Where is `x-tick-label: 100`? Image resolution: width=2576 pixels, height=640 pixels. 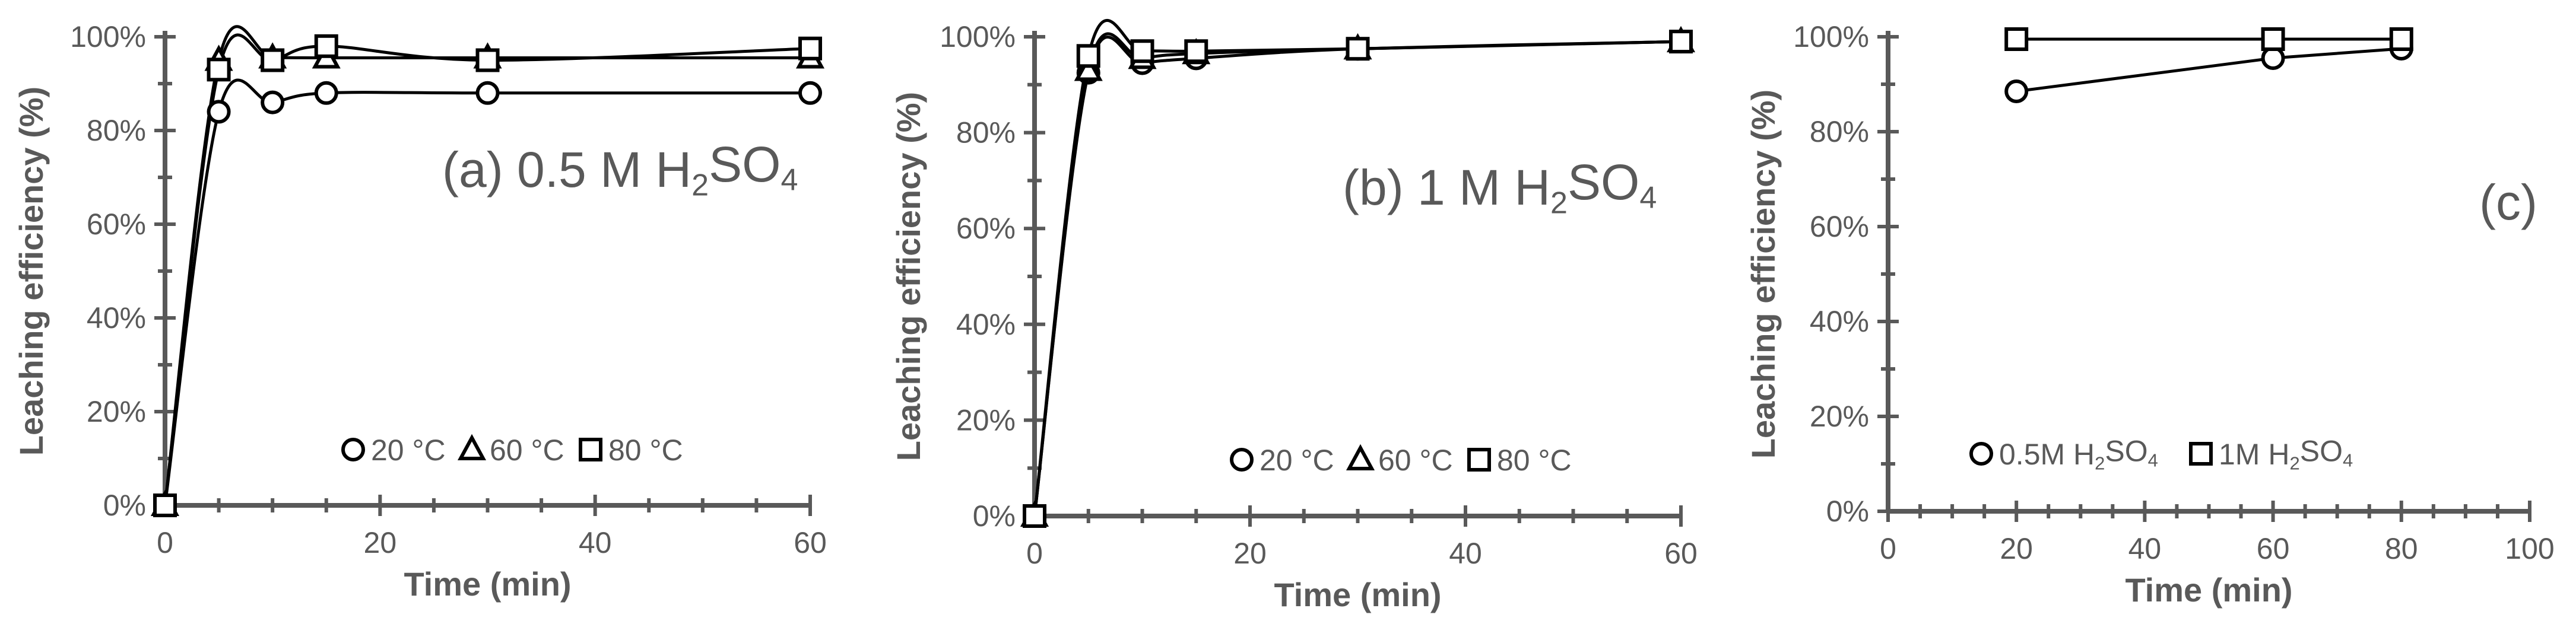
x-tick-label: 100 is located at coordinates (2529, 548).